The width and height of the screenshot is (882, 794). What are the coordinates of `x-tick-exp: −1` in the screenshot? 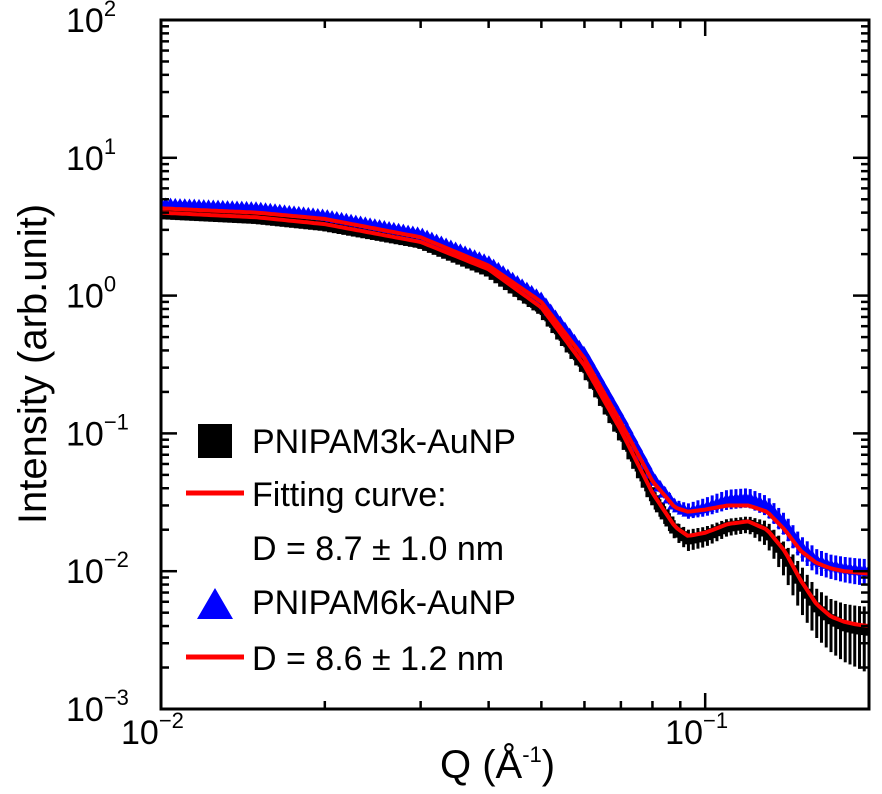 It's located at (715, 720).